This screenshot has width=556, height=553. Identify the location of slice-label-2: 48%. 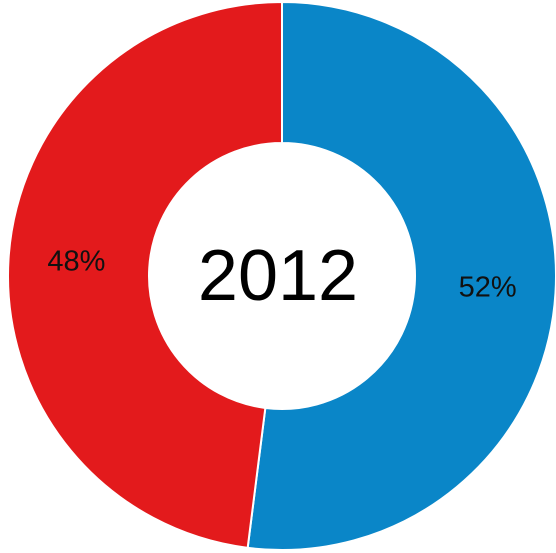
(76, 262).